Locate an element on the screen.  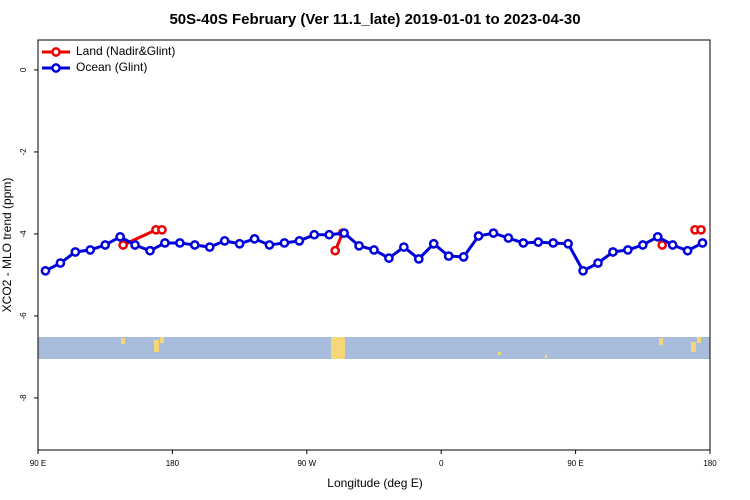
land-spots is located at coordinates (411, 348).